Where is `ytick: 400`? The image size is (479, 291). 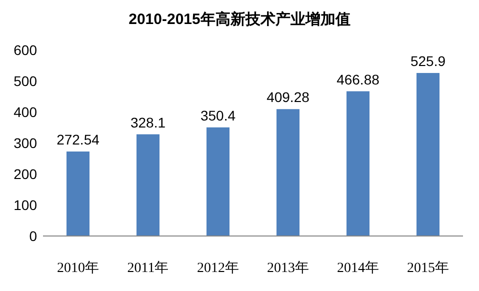 ytick: 400 is located at coordinates (25, 112).